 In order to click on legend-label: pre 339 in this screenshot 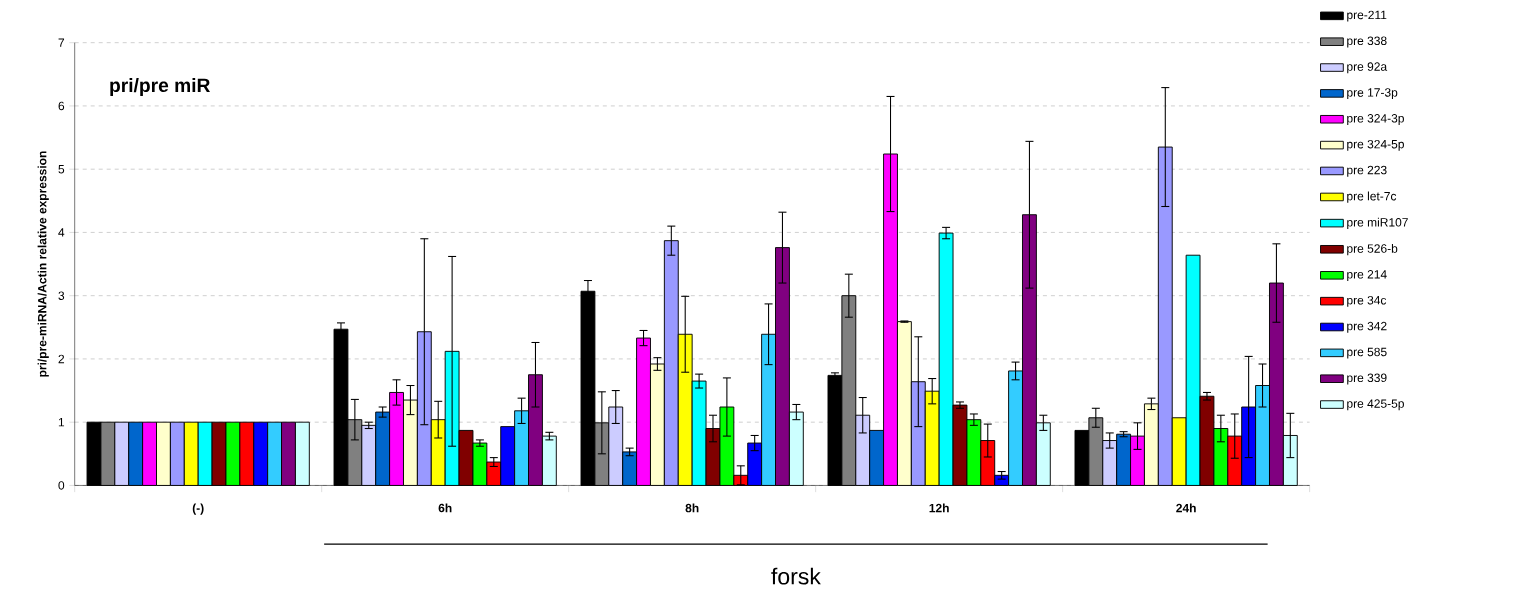, I will do `click(1367, 379)`.